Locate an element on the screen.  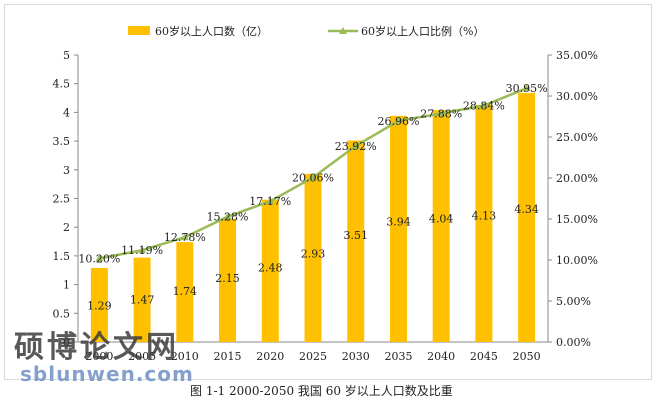
y-right-tick-label: 0.00% is located at coordinates (573, 342).